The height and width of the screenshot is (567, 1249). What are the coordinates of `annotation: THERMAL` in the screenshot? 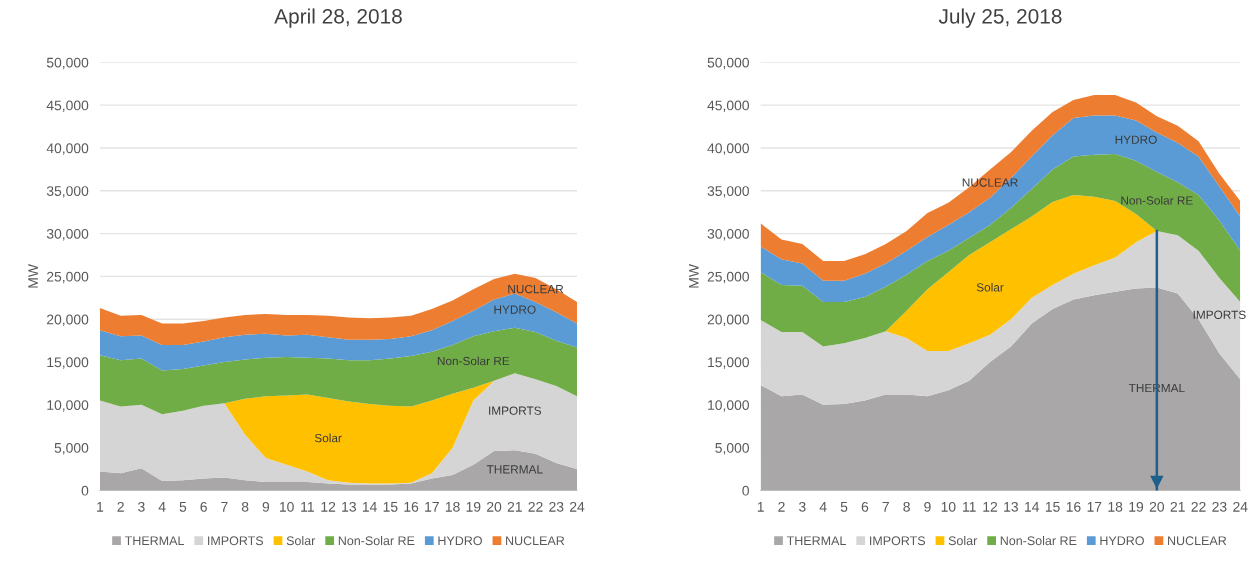 It's located at (514, 469).